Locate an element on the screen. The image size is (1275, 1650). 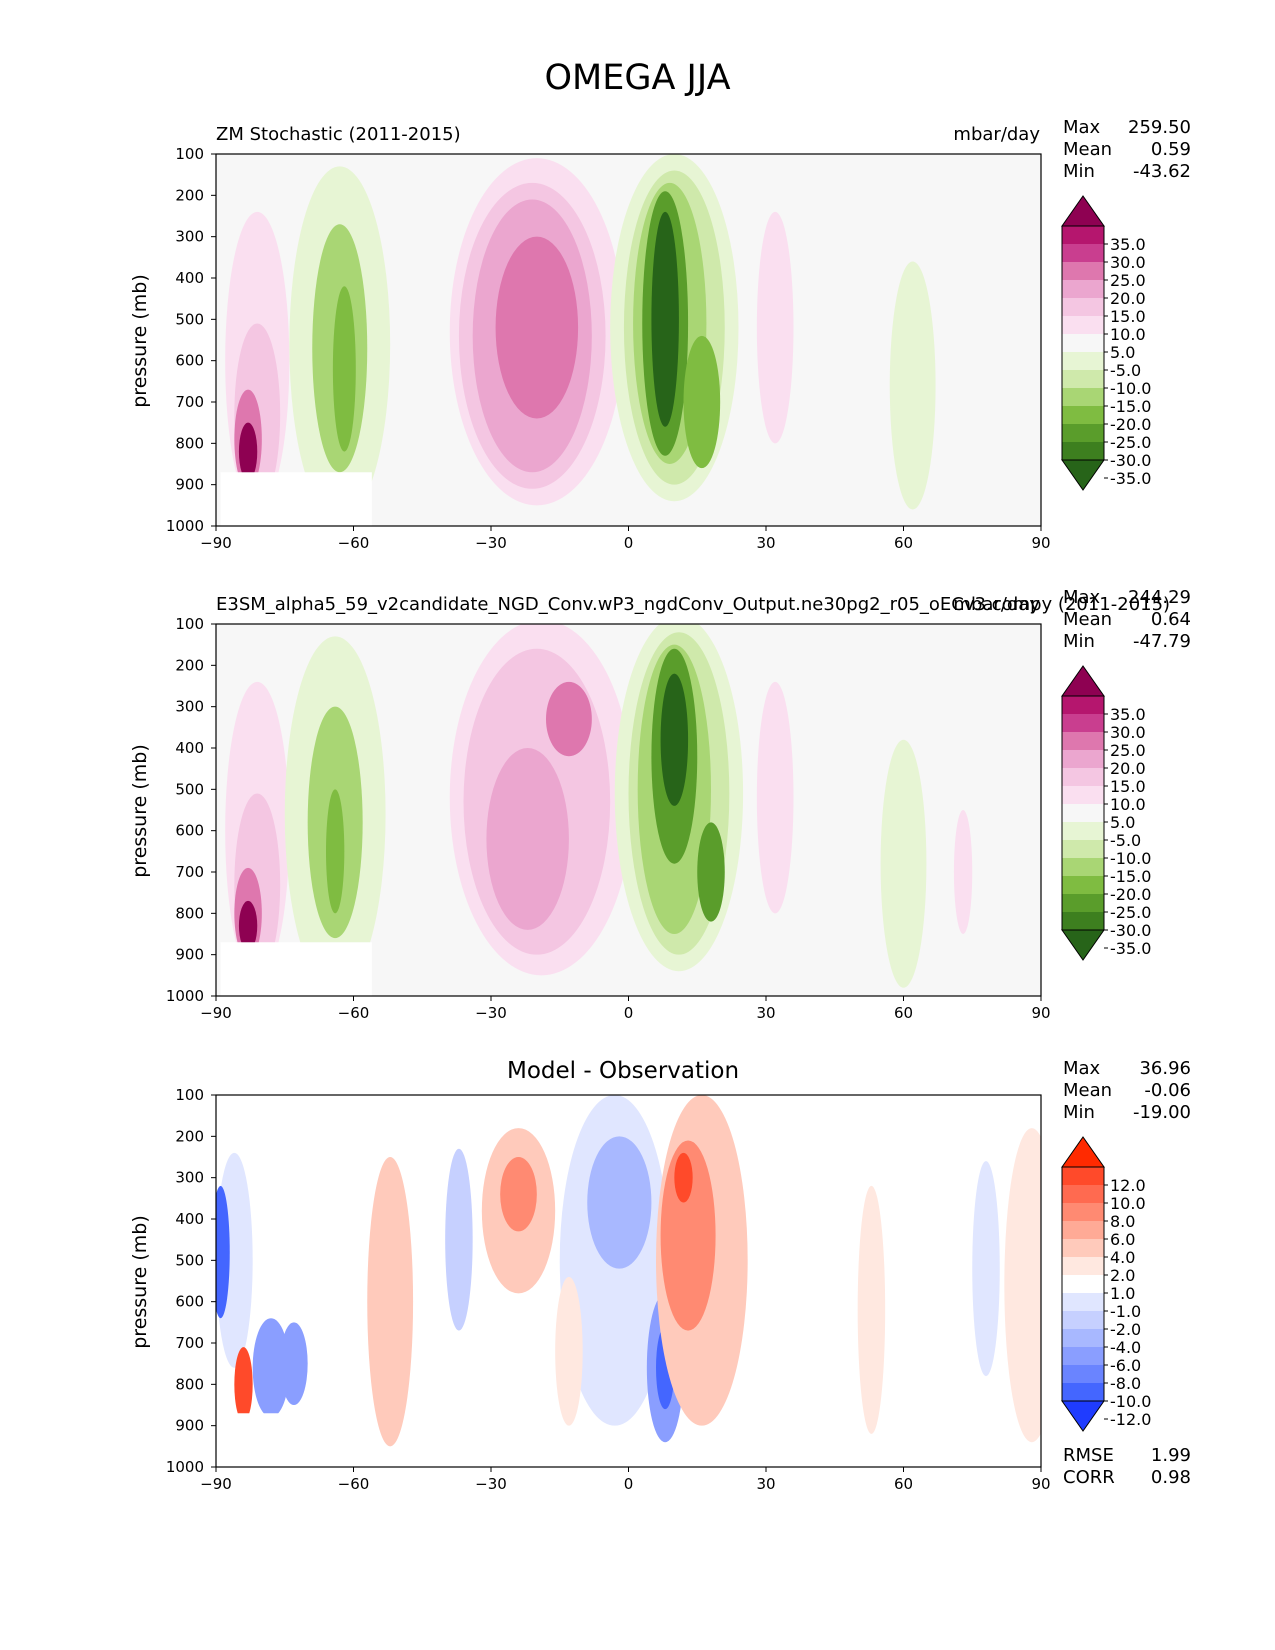
stat-value: -43.62 is located at coordinates (1161, 171).